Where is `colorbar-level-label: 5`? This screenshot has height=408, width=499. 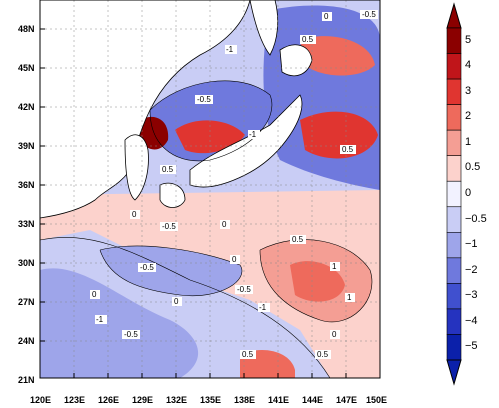
colorbar-level-label: 5 is located at coordinates (468, 39).